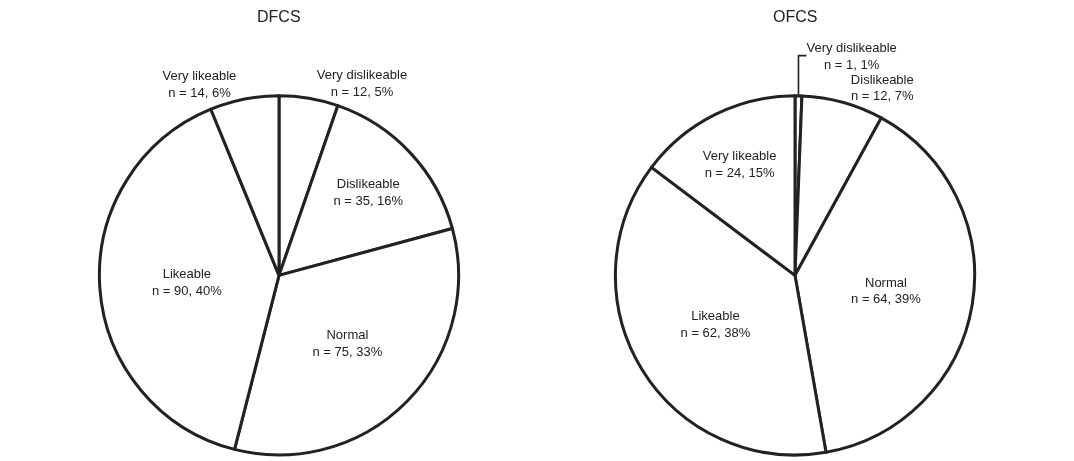 This screenshot has width=1074, height=461. Describe the element at coordinates (187, 290) in the screenshot. I see `data-label: n = 90, 40%` at that location.